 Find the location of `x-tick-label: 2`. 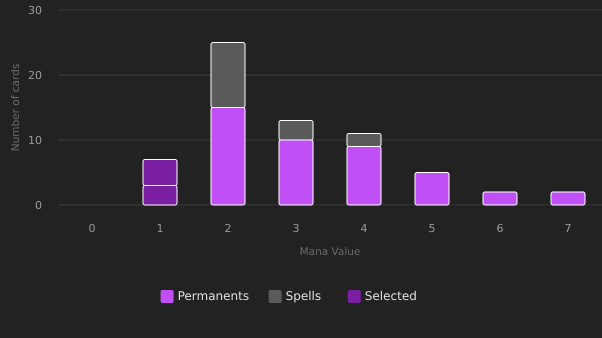

x-tick-label: 2 is located at coordinates (228, 228).